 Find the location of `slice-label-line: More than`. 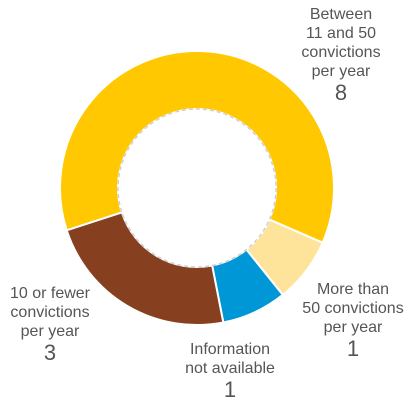

slice-label-line: More than is located at coordinates (353, 289).